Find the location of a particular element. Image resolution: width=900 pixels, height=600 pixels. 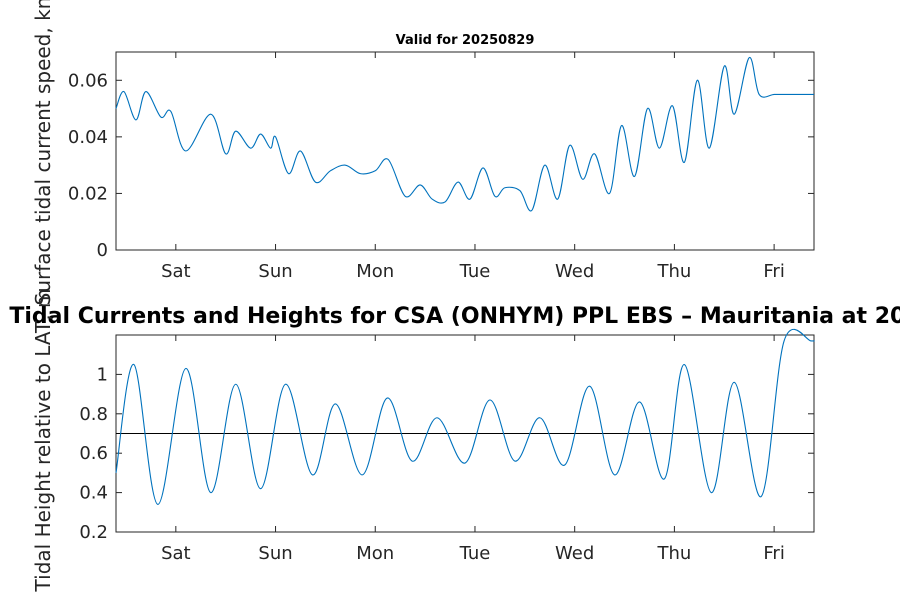

current-speed-xtick-label: Thu is located at coordinates (673, 271).